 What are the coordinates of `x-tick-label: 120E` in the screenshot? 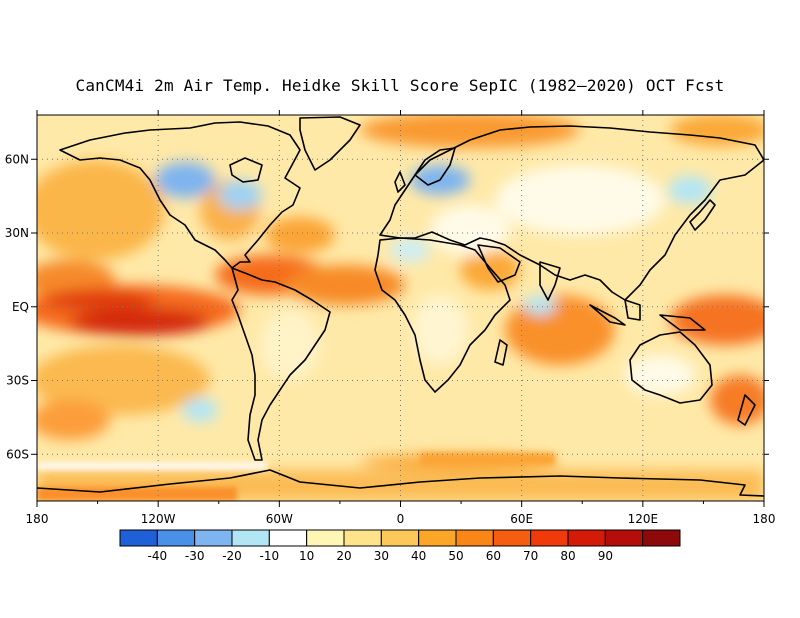 It's located at (643, 519).